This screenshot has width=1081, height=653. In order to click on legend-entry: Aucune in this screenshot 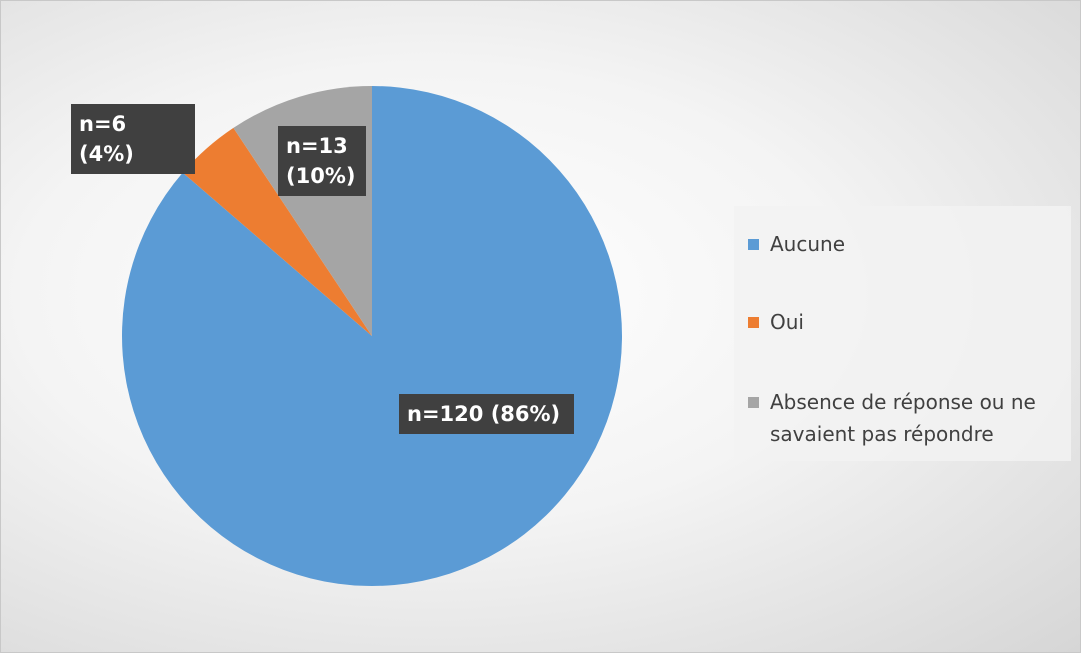, I will do `click(903, 244)`.